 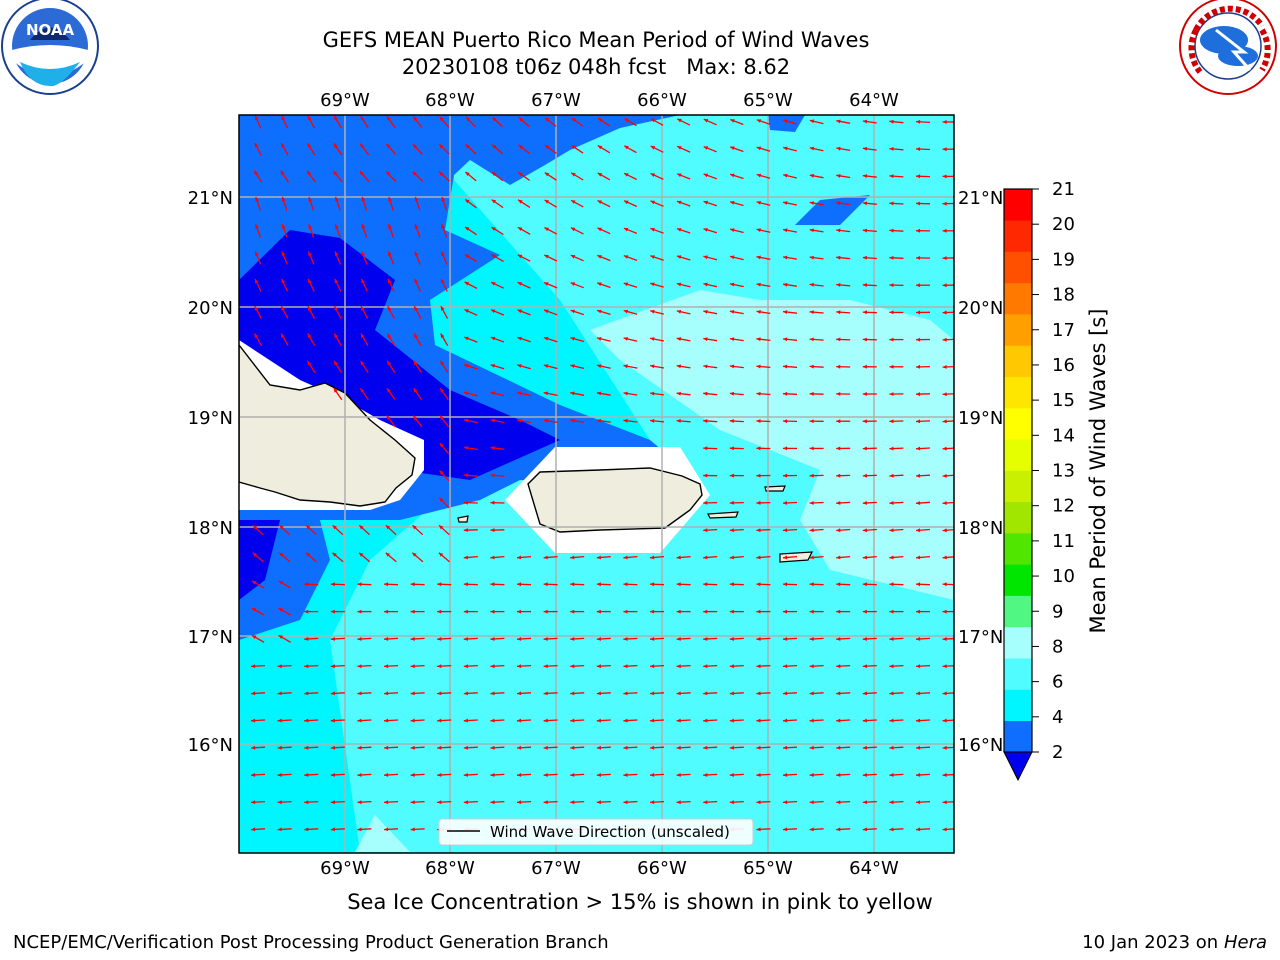 I want to click on lat-label-17n: 17°N, so click(x=210, y=637).